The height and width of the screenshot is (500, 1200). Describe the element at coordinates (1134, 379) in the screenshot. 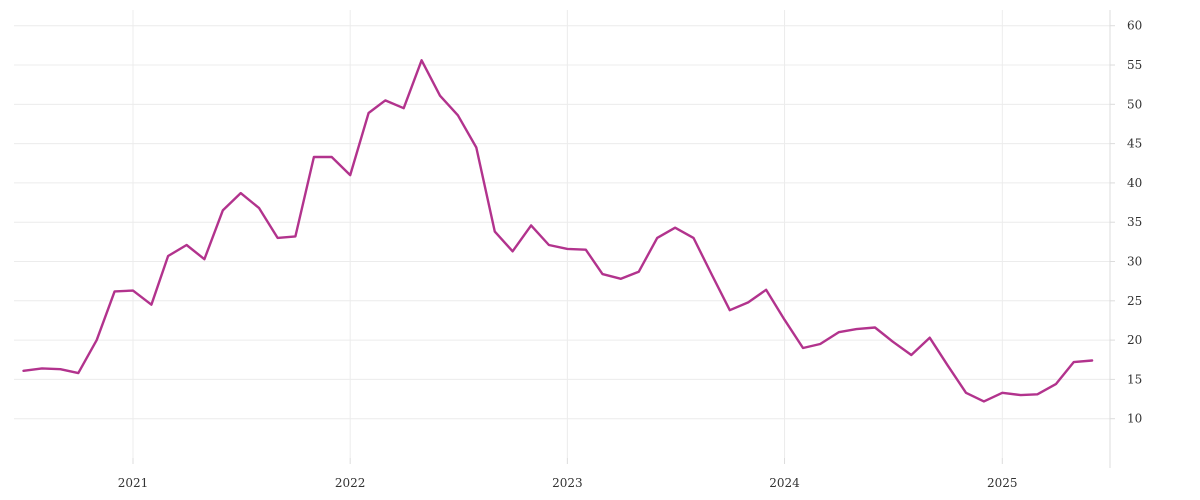

I see `y-tick-label: 15` at that location.